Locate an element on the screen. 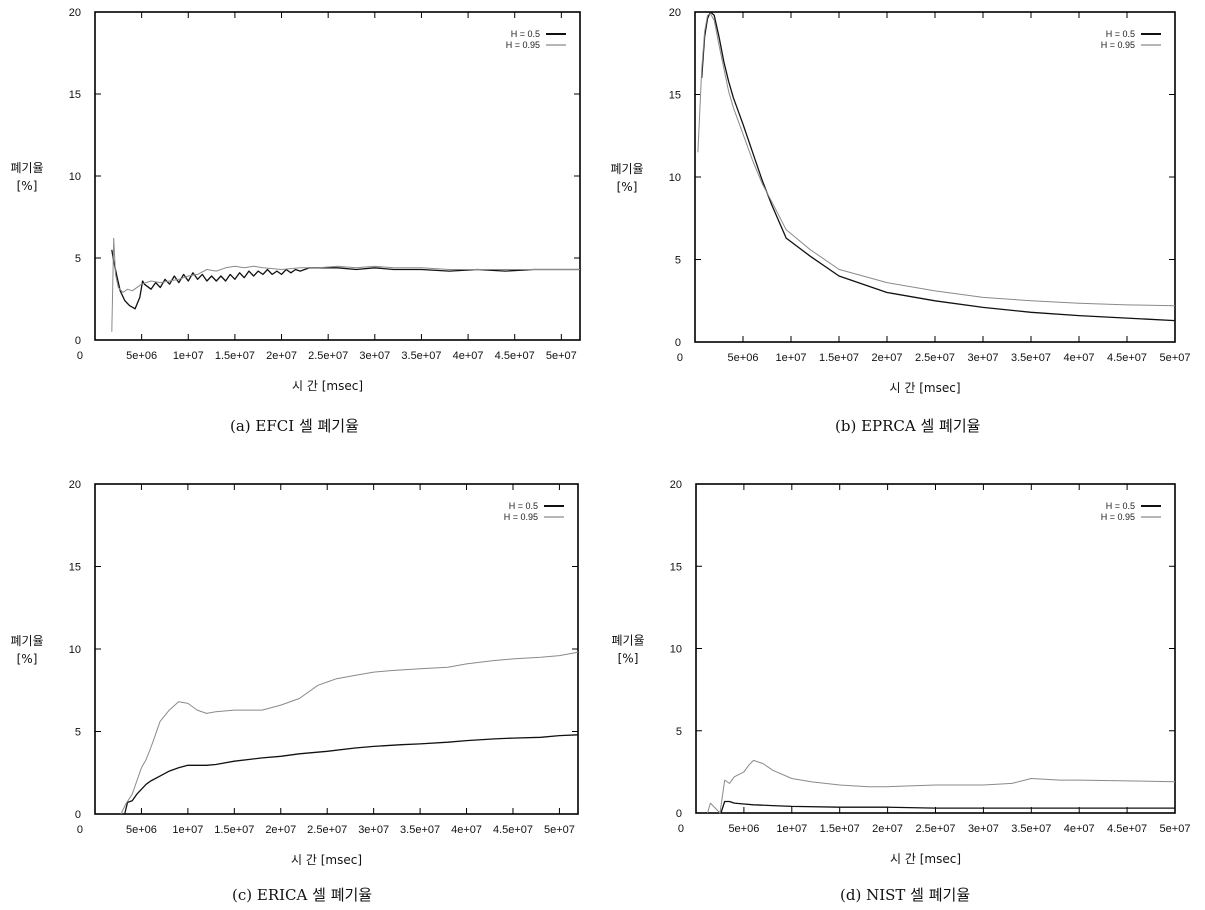  caption-d: (d) NIST 셀 폐기율 is located at coordinates (905, 895).